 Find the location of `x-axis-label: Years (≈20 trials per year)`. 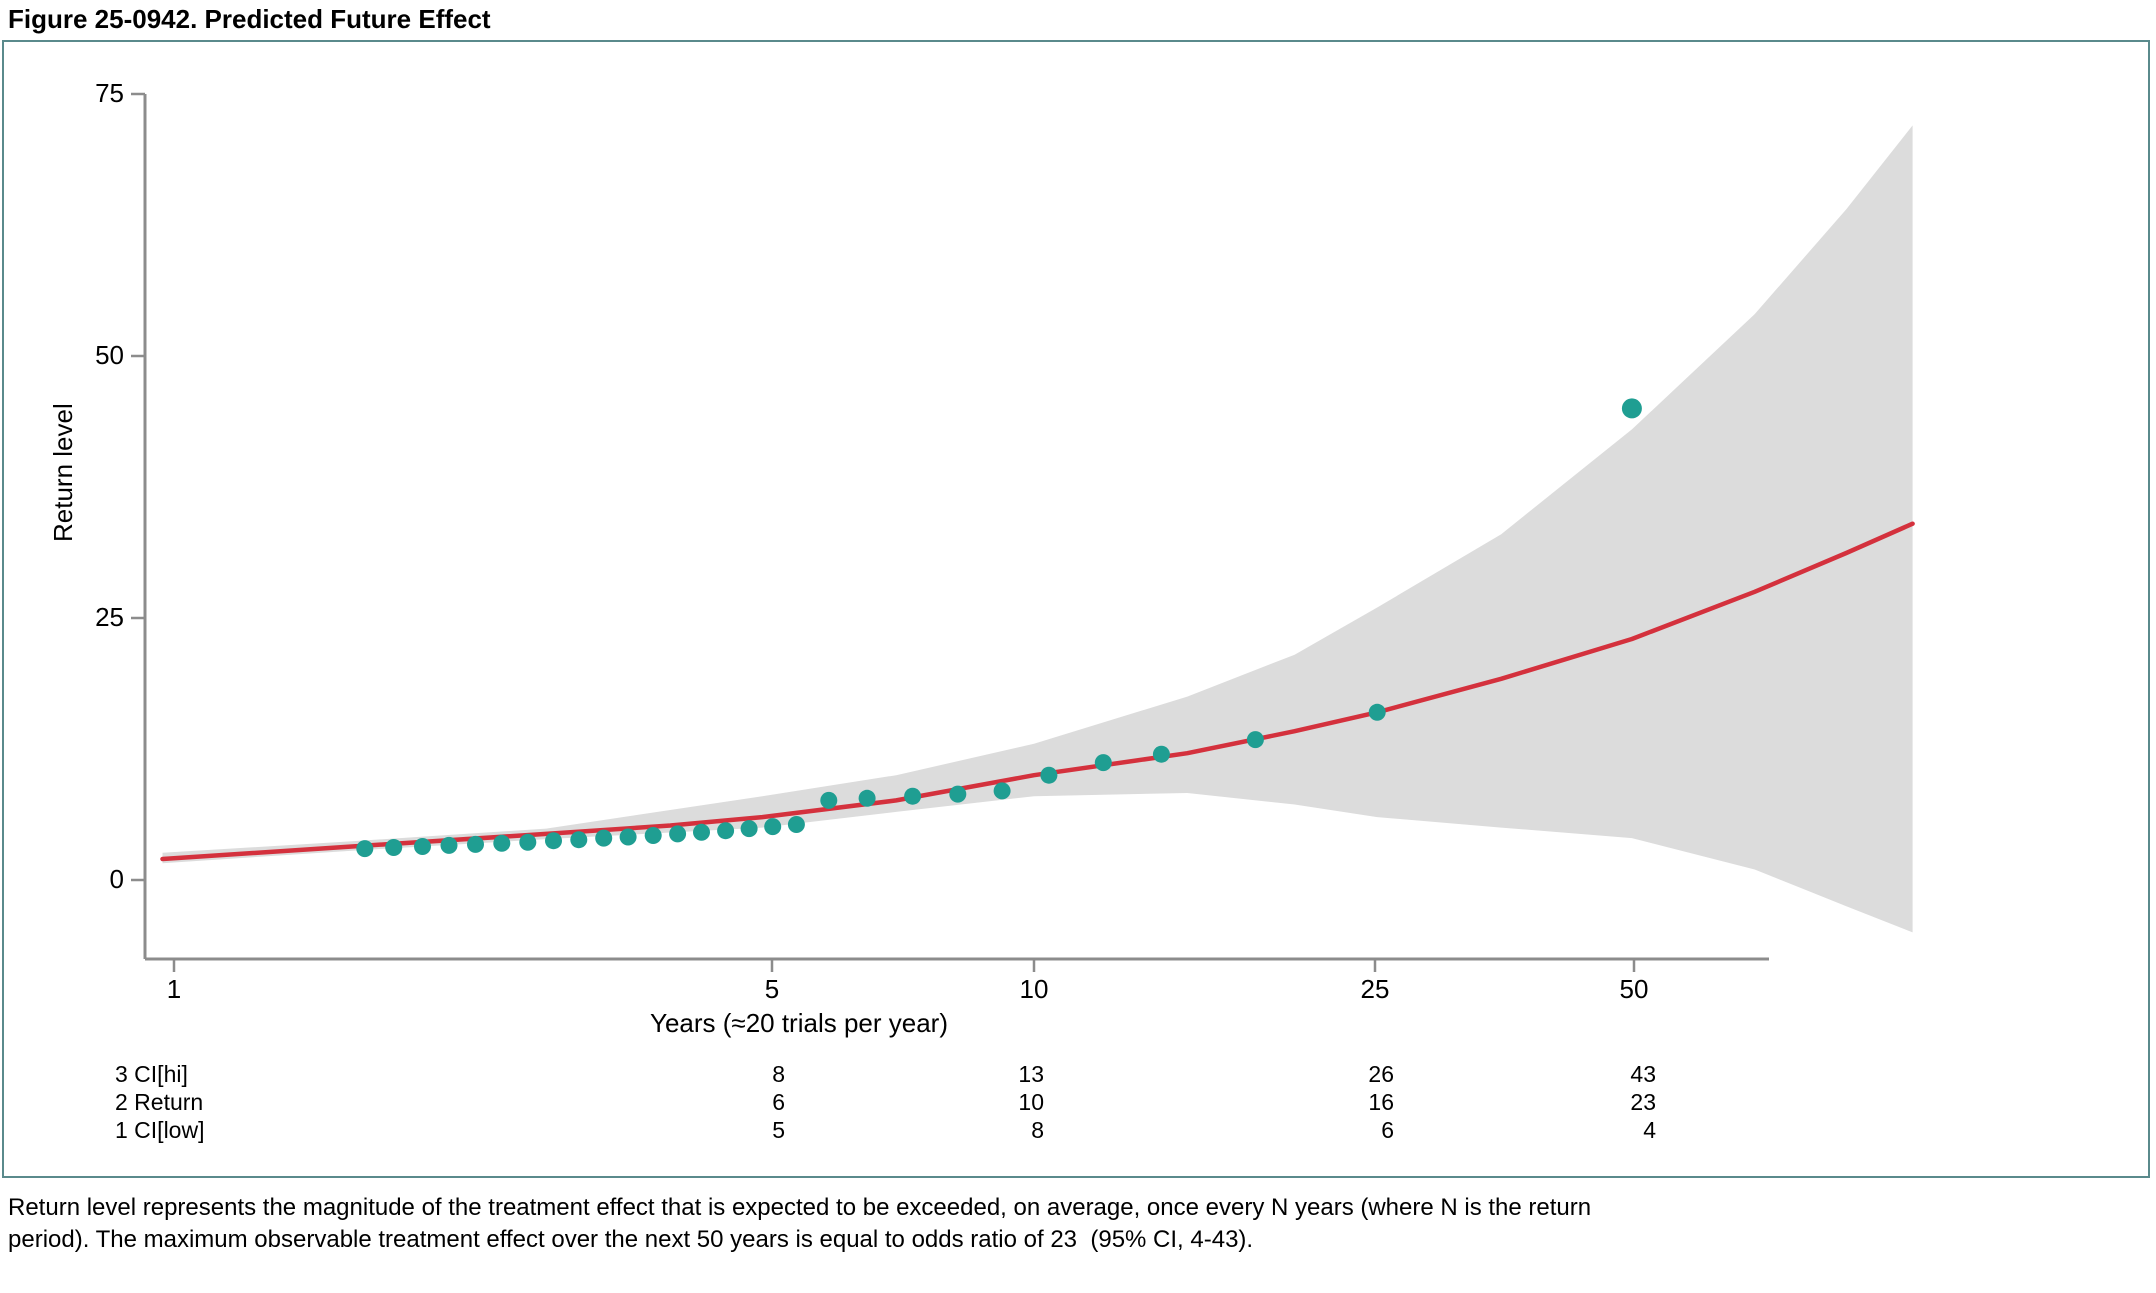

x-axis-label: Years (≈20 trials per year) is located at coordinates (799, 1023).